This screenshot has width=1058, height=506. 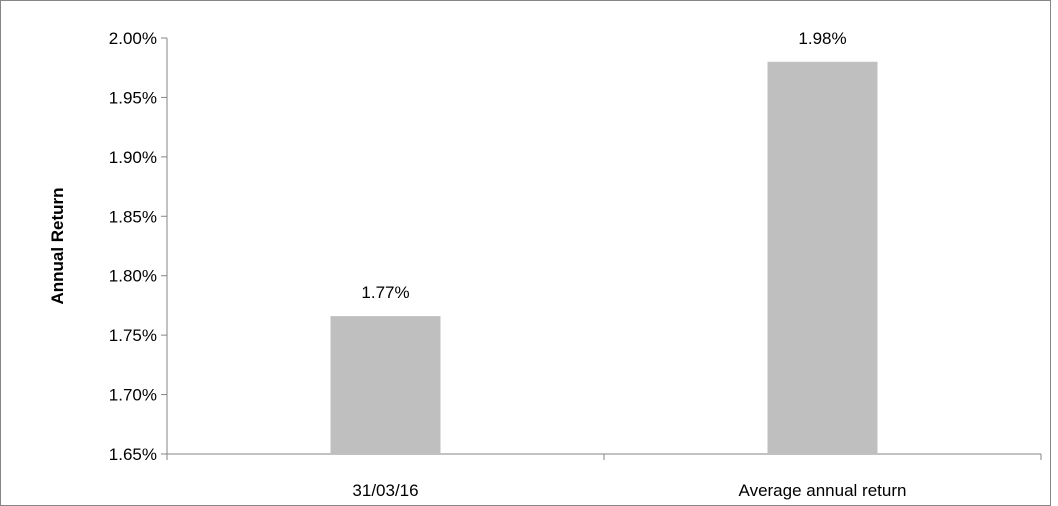 What do you see at coordinates (133, 97) in the screenshot?
I see `y-tick-label: 1.95%` at bounding box center [133, 97].